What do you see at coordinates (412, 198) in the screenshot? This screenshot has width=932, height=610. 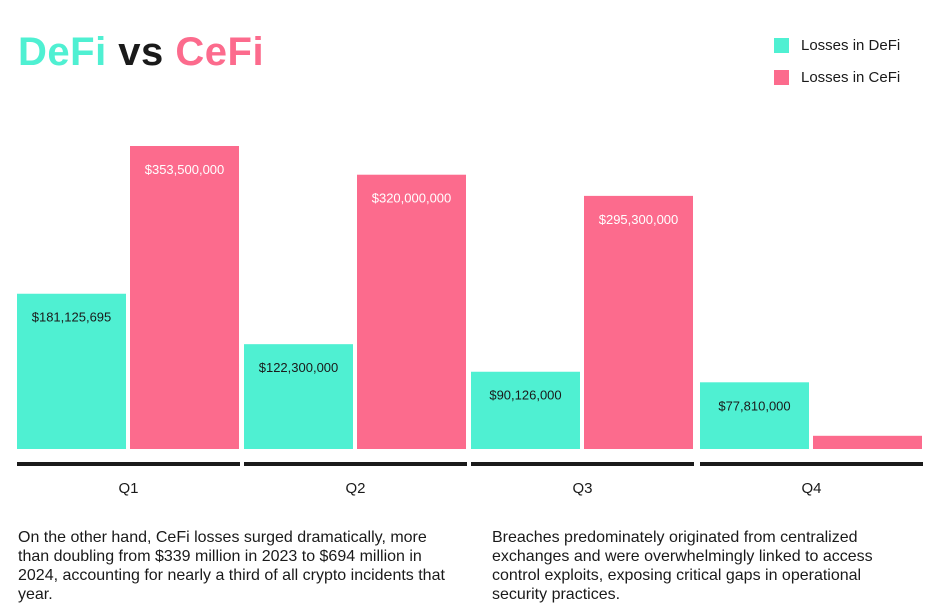 I see `data-label-cefi-q2: $320,000,000` at bounding box center [412, 198].